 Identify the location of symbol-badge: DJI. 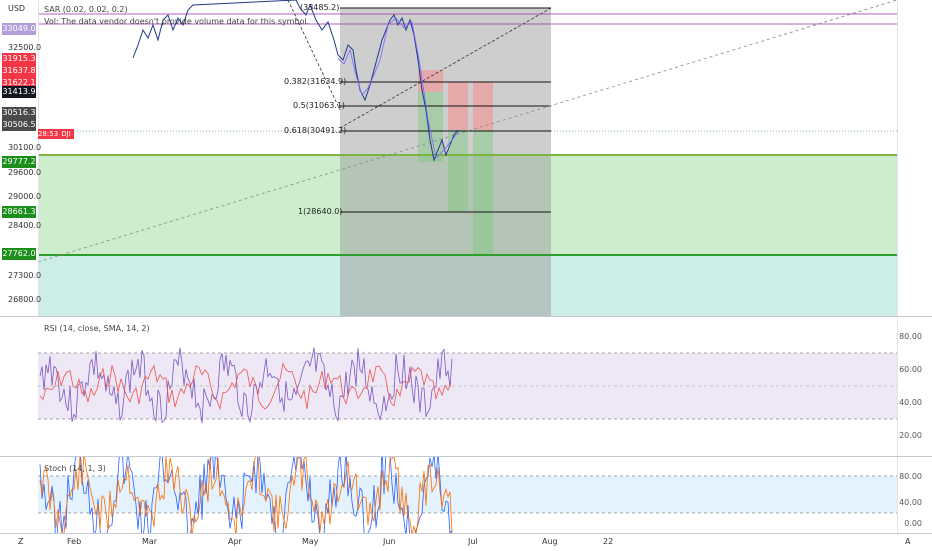
(66, 134).